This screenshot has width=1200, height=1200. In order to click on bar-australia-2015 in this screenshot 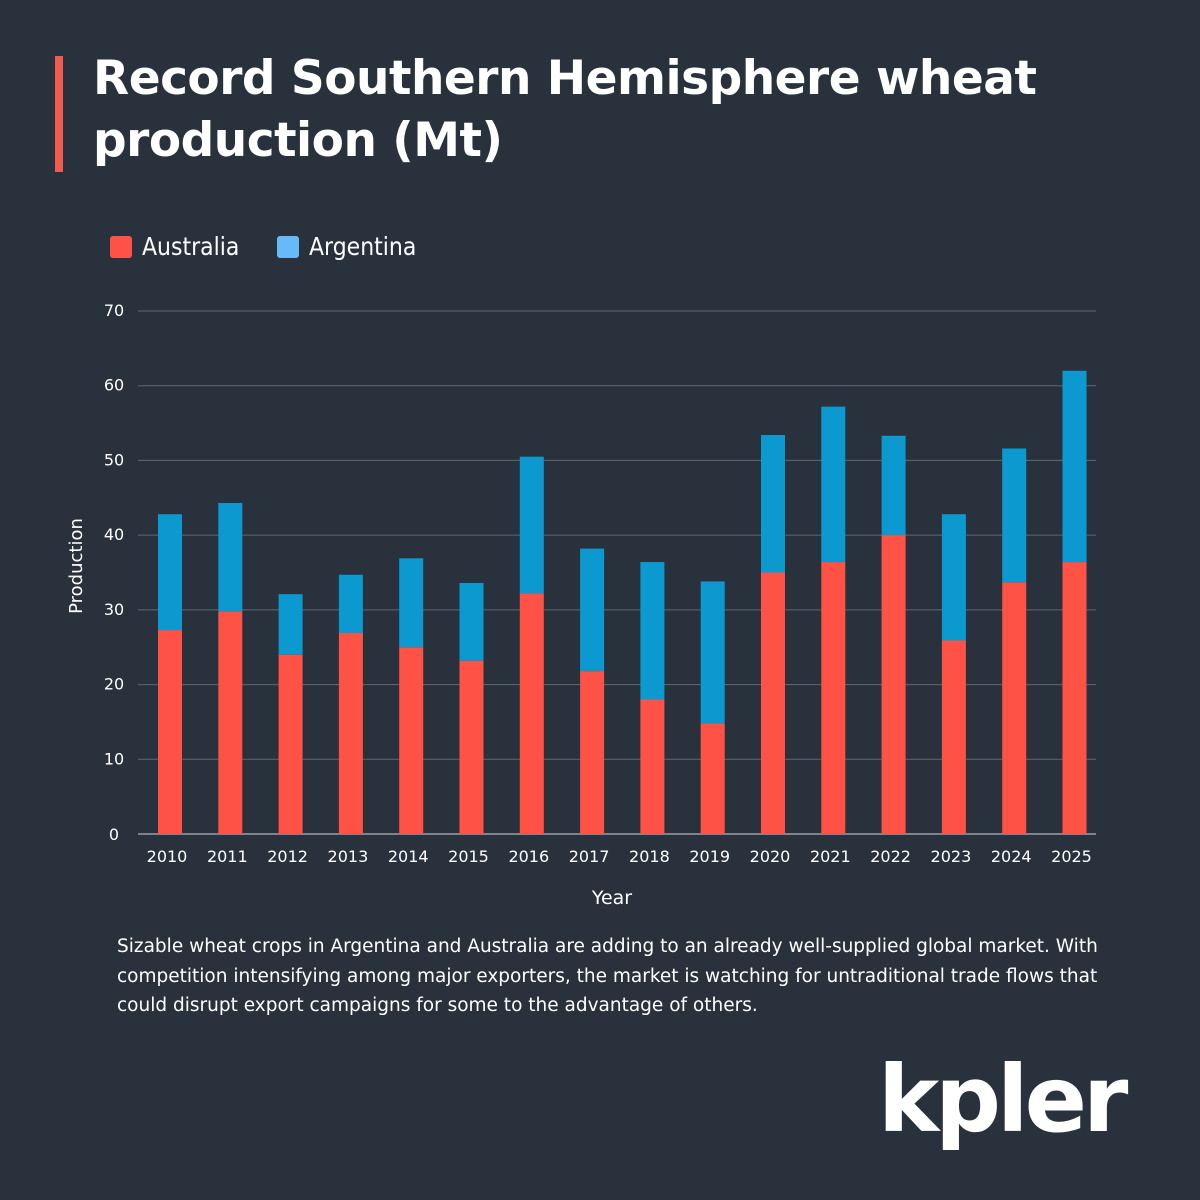, I will do `click(471, 747)`.